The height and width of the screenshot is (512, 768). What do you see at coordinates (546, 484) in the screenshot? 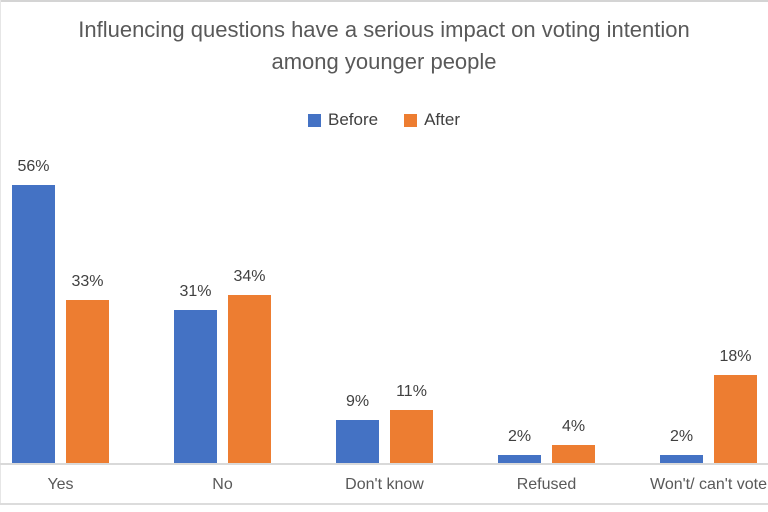
I see `x-axis-label-3: Refused` at bounding box center [546, 484].